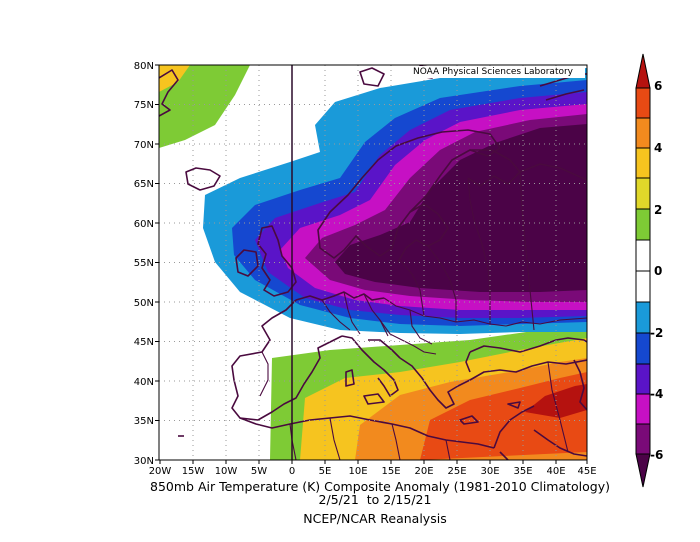 The width and height of the screenshot is (700, 542). Describe the element at coordinates (259, 471) in the screenshot. I see `lon-label: 5W` at that location.